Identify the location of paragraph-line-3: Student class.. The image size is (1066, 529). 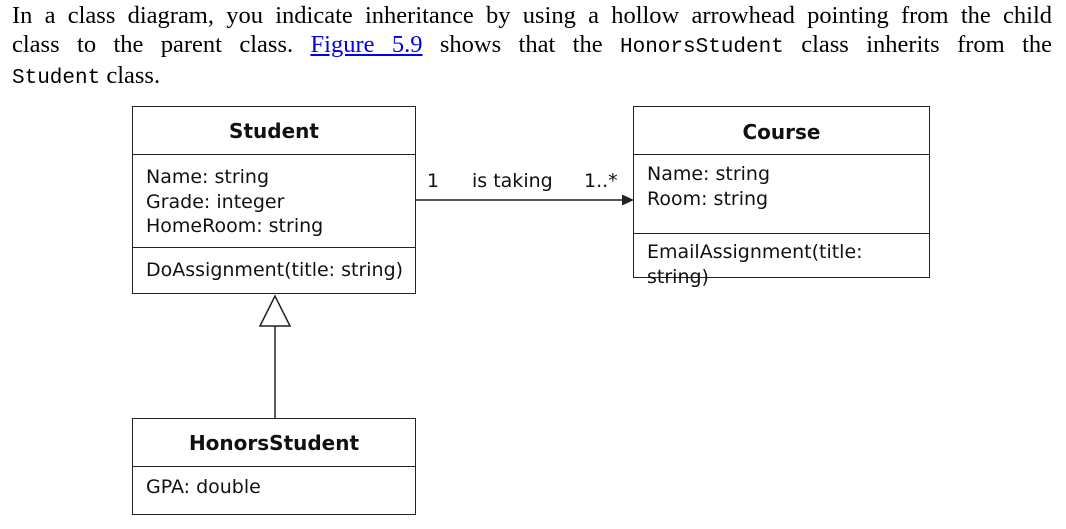
(532, 78).